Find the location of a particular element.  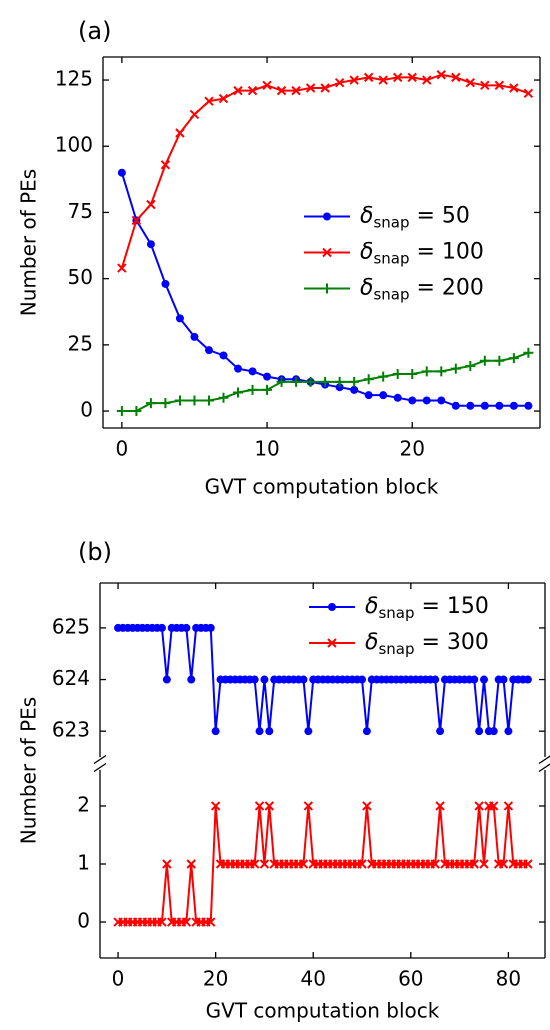

legend-label: δsnap = 50 is located at coordinates (415, 218).